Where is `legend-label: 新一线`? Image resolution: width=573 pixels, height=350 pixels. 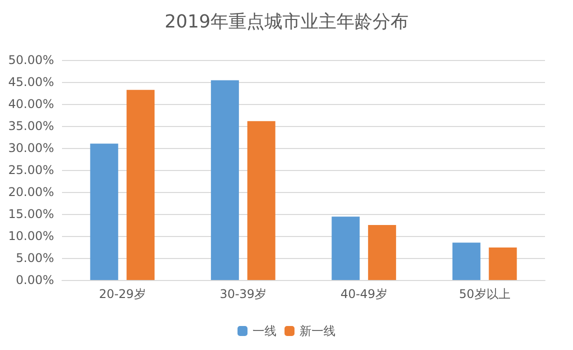
legend-label: 新一线 is located at coordinates (318, 331).